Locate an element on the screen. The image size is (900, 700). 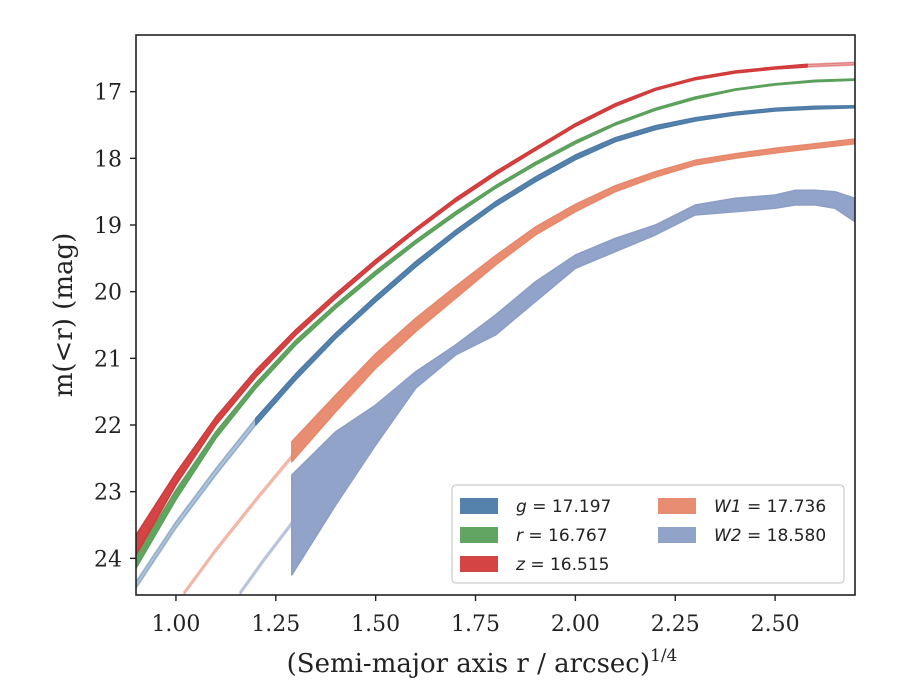
y-axis-ticks: 17 18 19 20 21 22 23 24 is located at coordinates (115, 326).